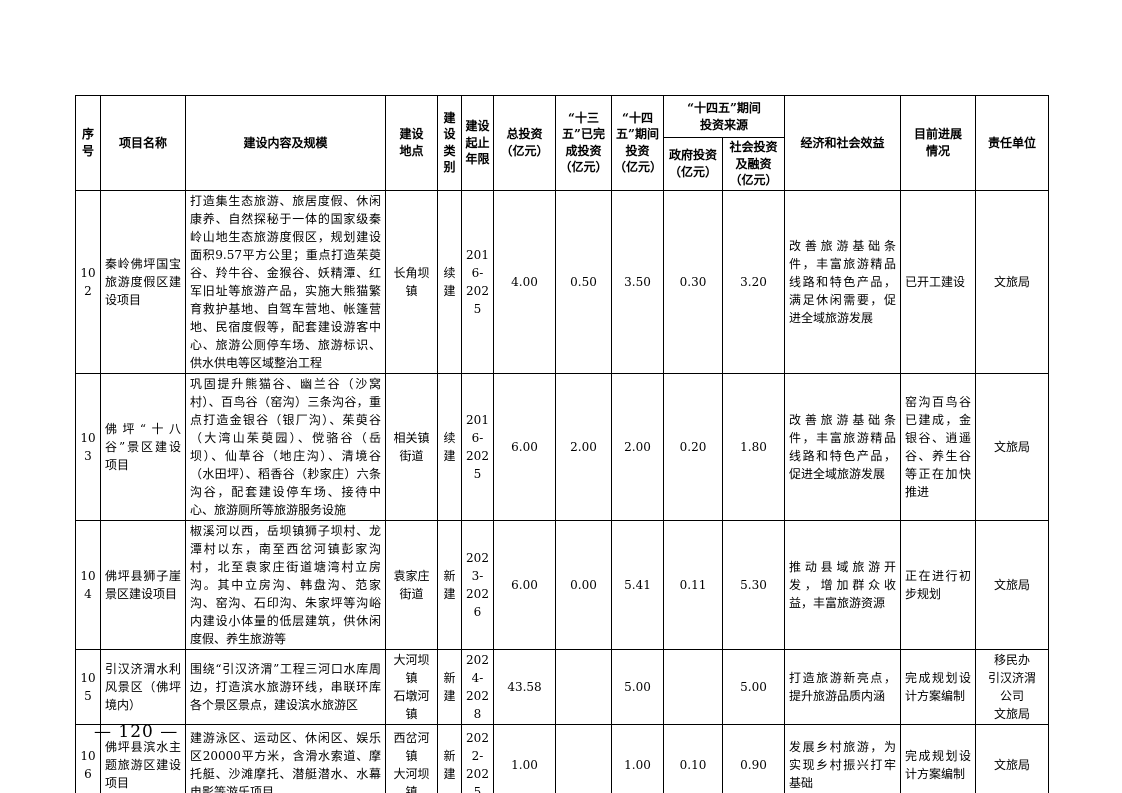  What do you see at coordinates (637, 758) in the screenshot?
I see `cell-invest_14th: 1.00` at bounding box center [637, 758].